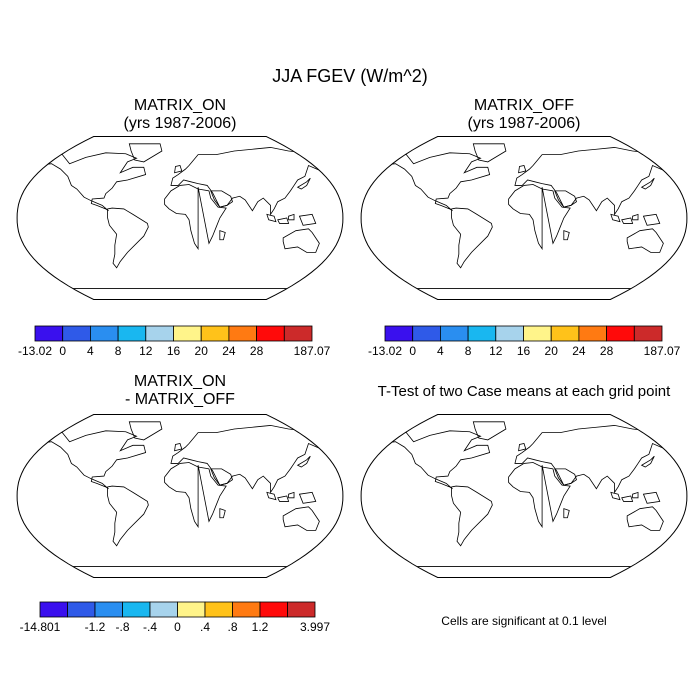 This screenshot has height=700, width=700. I want to click on colorbar-tick-label: 3.997, so click(315, 627).